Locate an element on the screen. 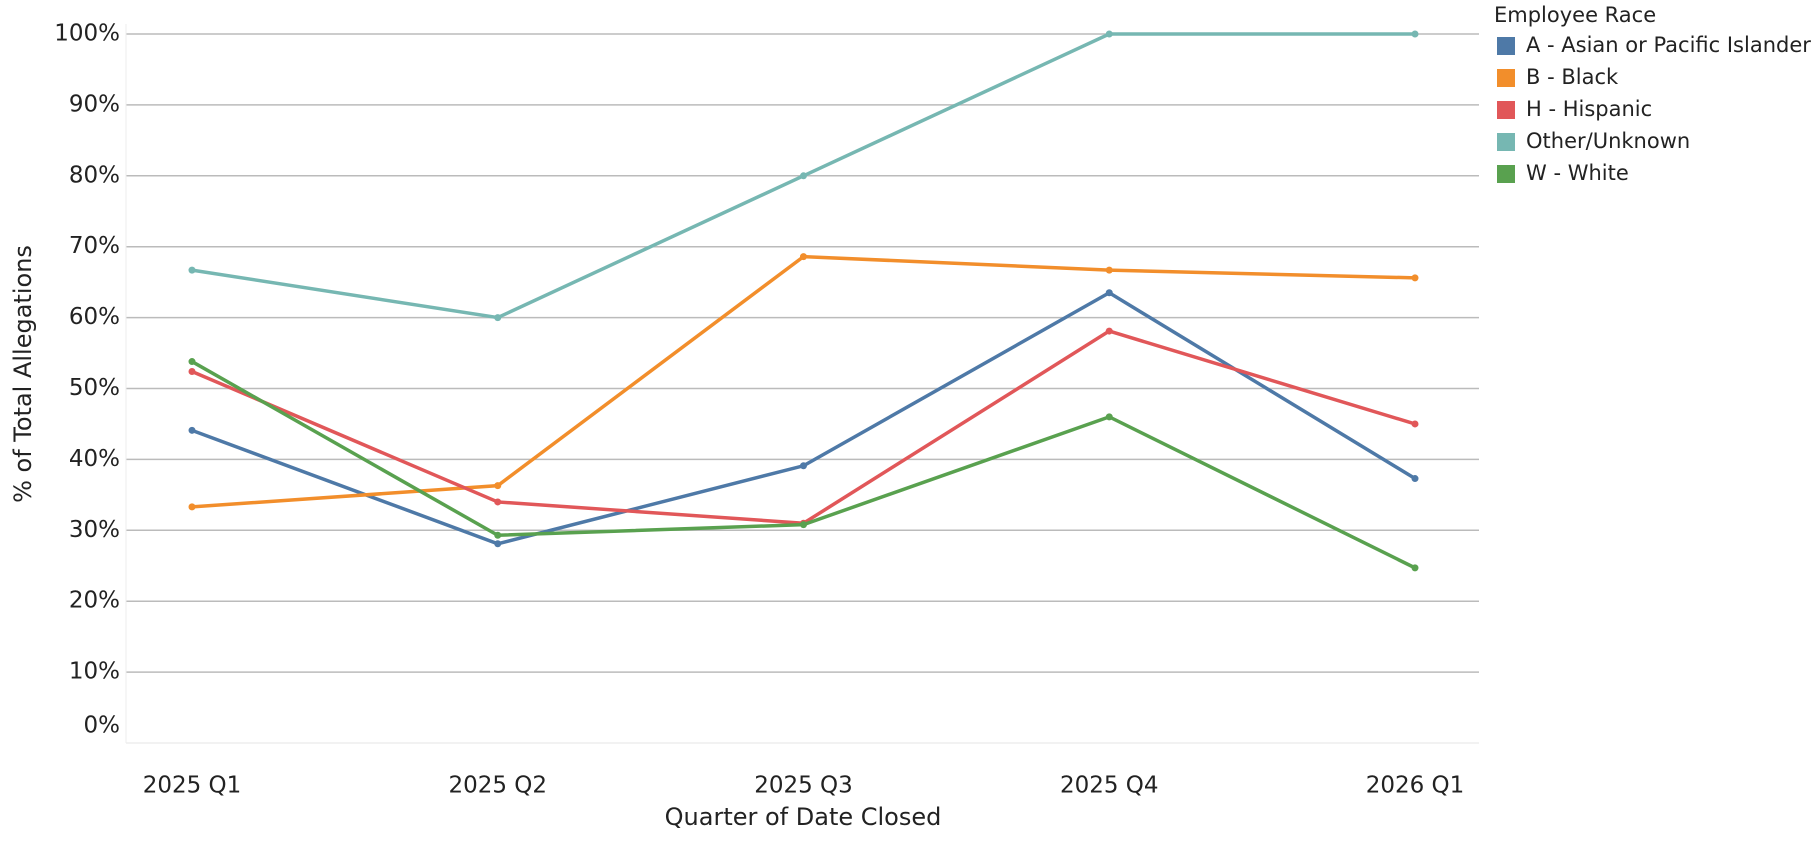 This screenshot has height=846, width=1816. x-axis-title: Quarter of Date Closed is located at coordinates (803, 817).